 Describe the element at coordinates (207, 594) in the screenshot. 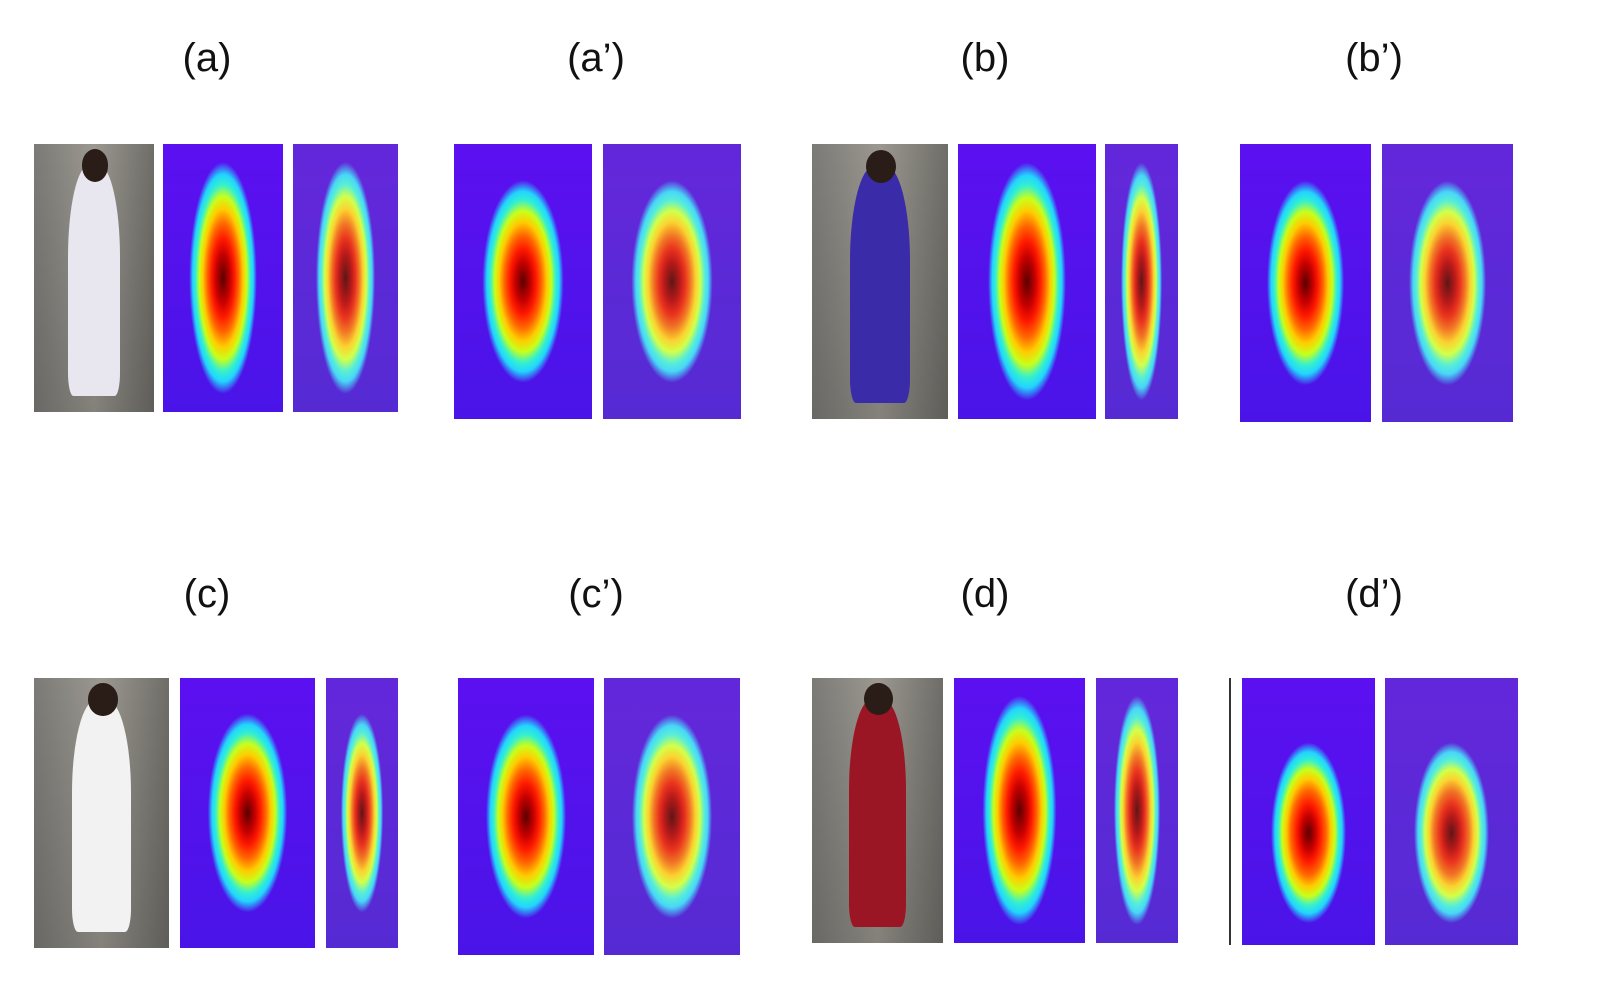

I see `panel-label-c: (c)` at that location.